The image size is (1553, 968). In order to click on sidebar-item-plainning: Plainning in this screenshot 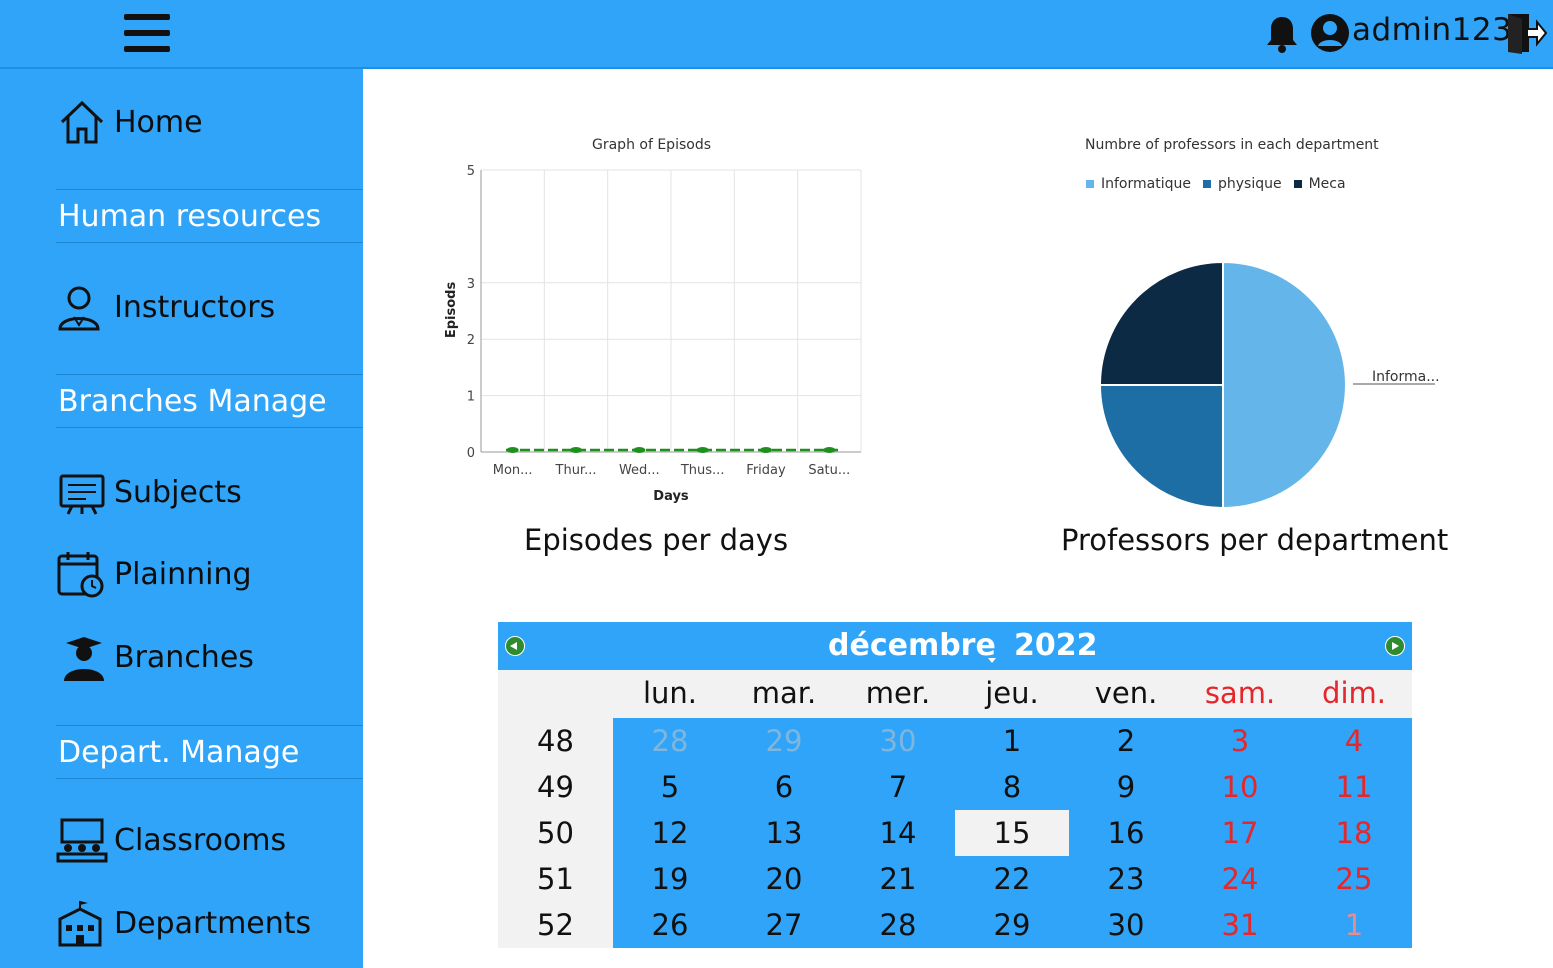, I will do `click(154, 574)`.